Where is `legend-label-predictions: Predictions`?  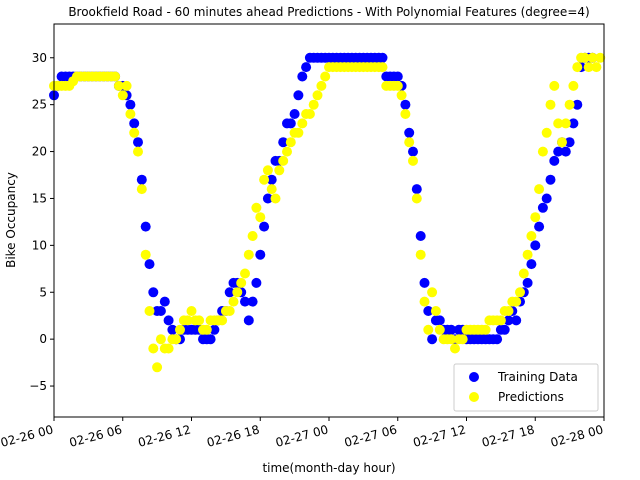 legend-label-predictions: Predictions is located at coordinates (531, 397).